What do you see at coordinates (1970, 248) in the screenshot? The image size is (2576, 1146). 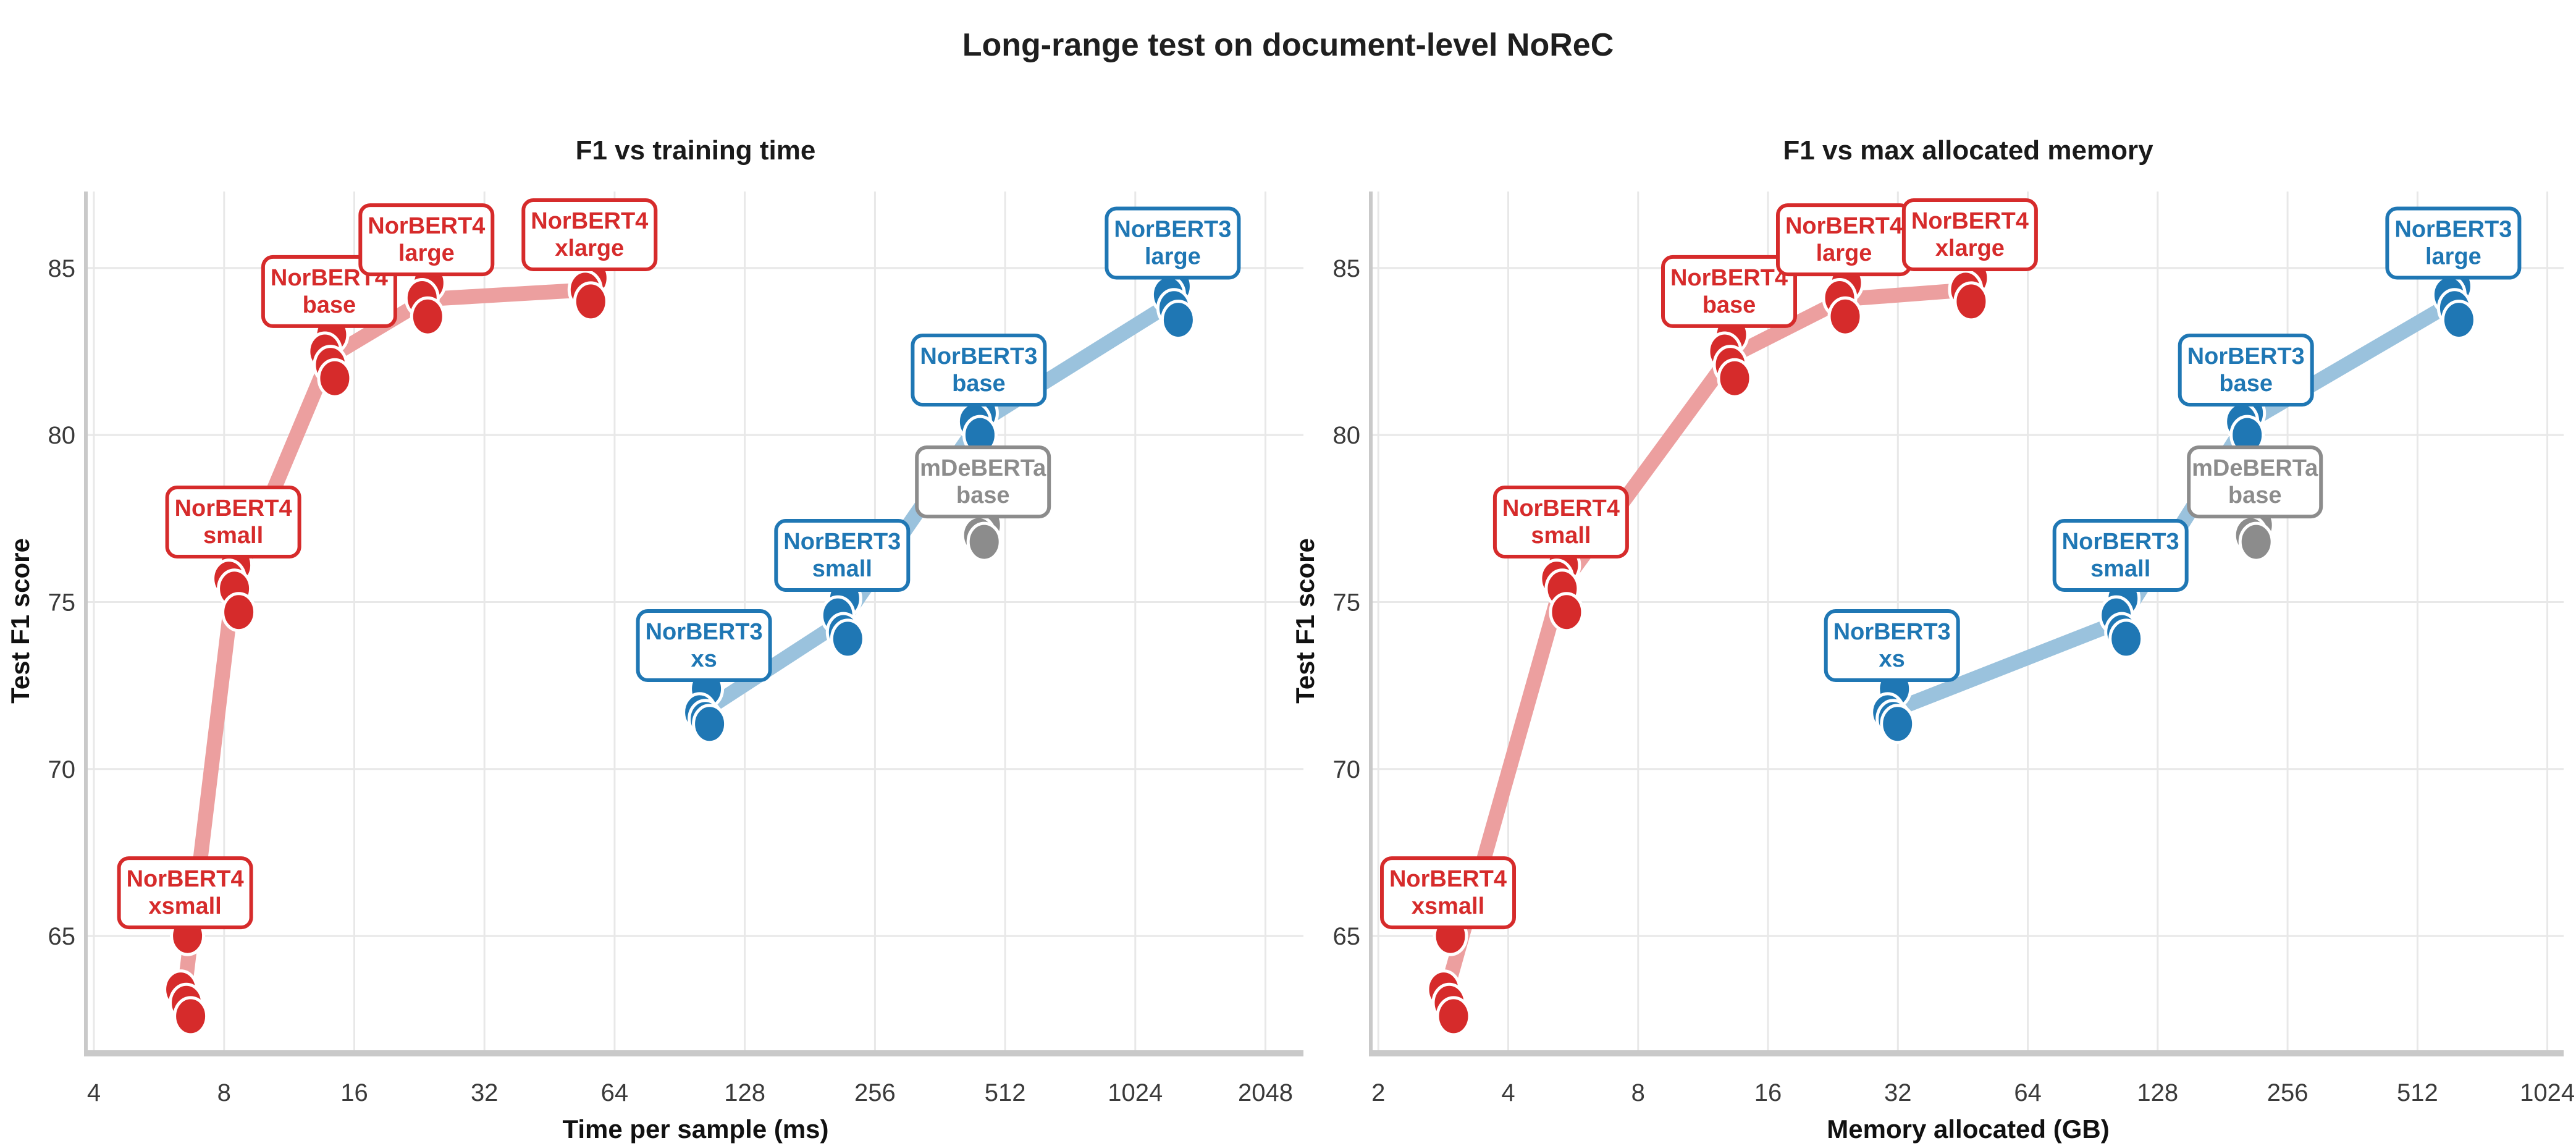 I see `model-label-text: xlarge` at bounding box center [1970, 248].